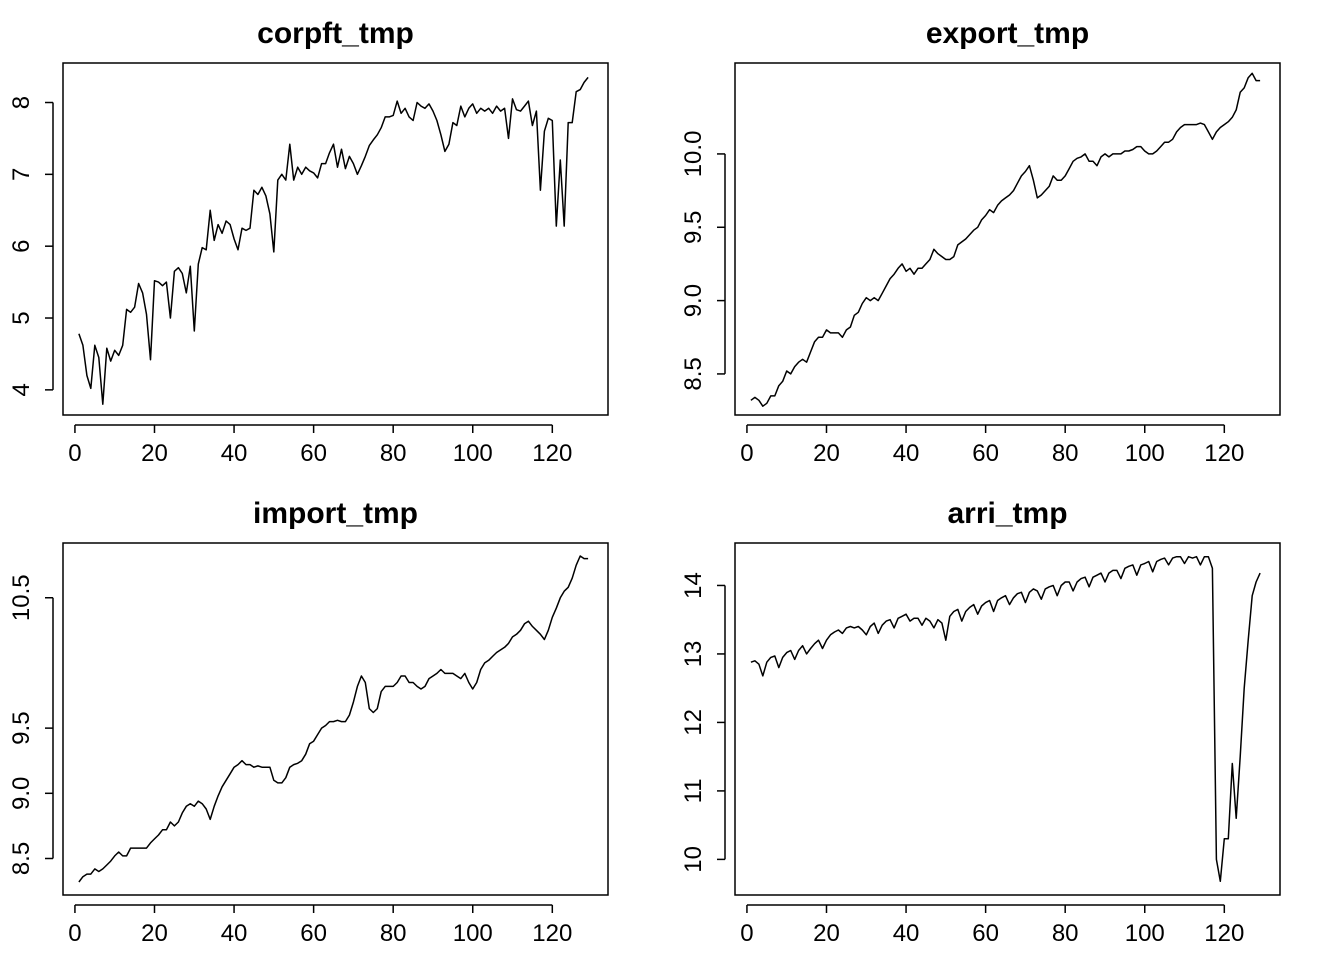 This screenshot has height=960, width=1344. What do you see at coordinates (1007, 513) in the screenshot?
I see `chart-title: arri_tmp` at bounding box center [1007, 513].